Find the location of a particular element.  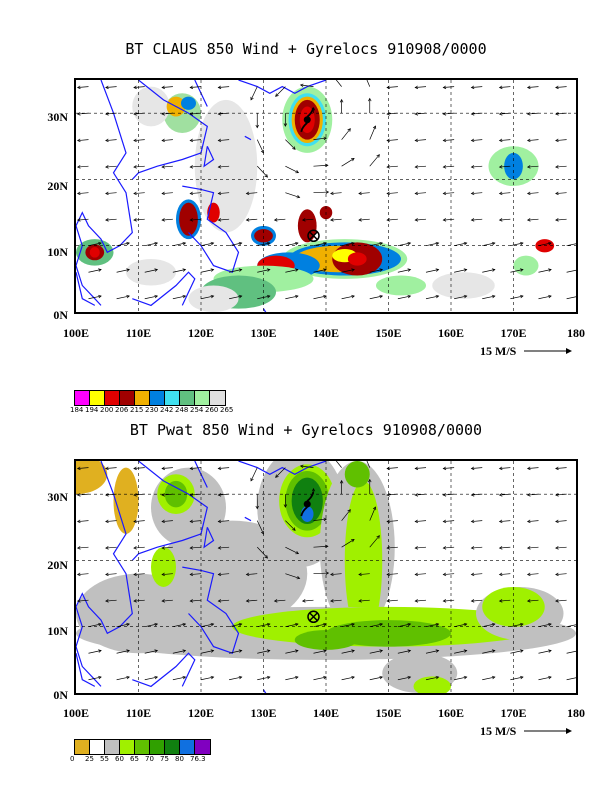

colorbar-label: 75 is located at coordinates (164, 759).